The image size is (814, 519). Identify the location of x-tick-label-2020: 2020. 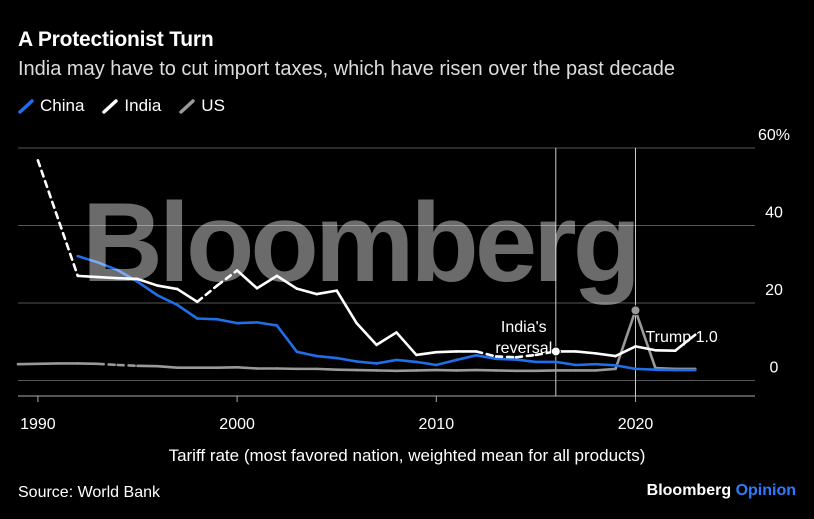
(636, 424).